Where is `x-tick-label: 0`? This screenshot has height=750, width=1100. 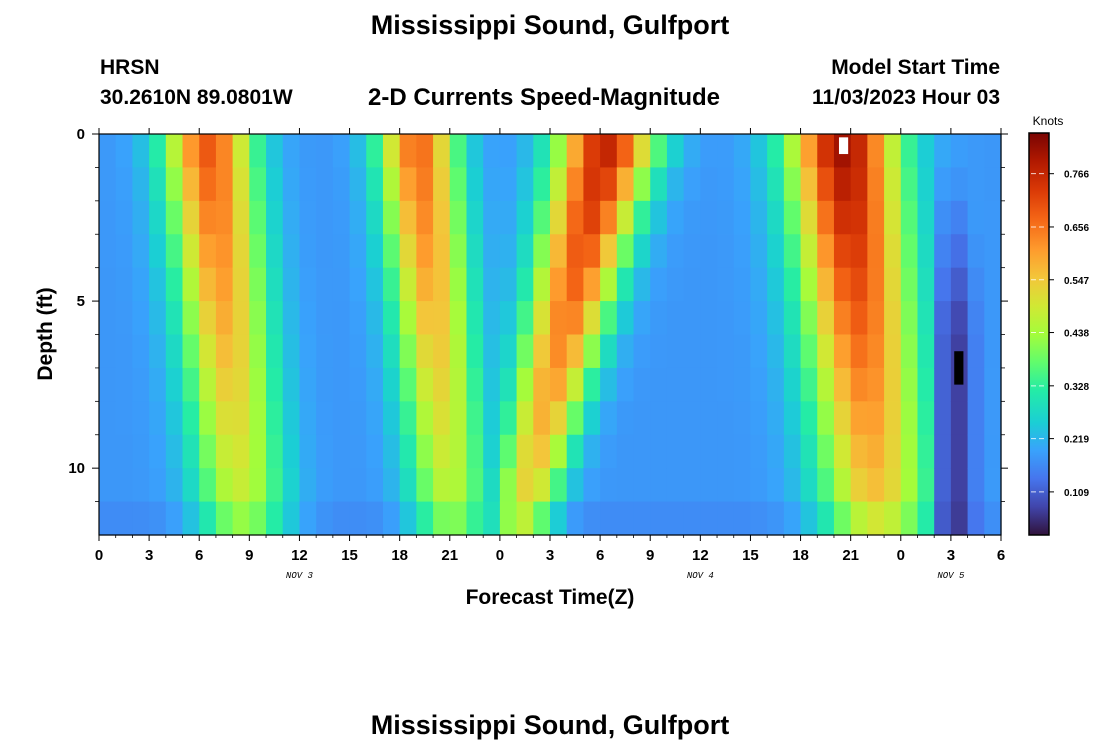
x-tick-label: 0 is located at coordinates (99, 555).